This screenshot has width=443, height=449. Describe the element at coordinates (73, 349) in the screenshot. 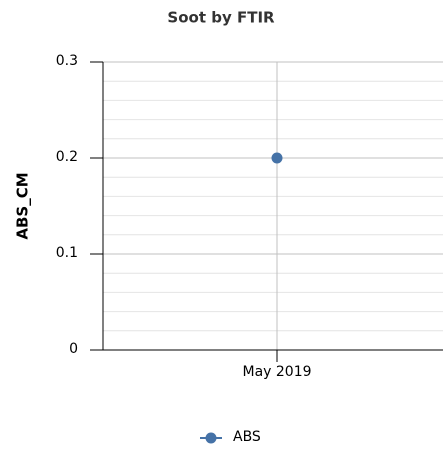

I see `y-tick-label: 0` at that location.